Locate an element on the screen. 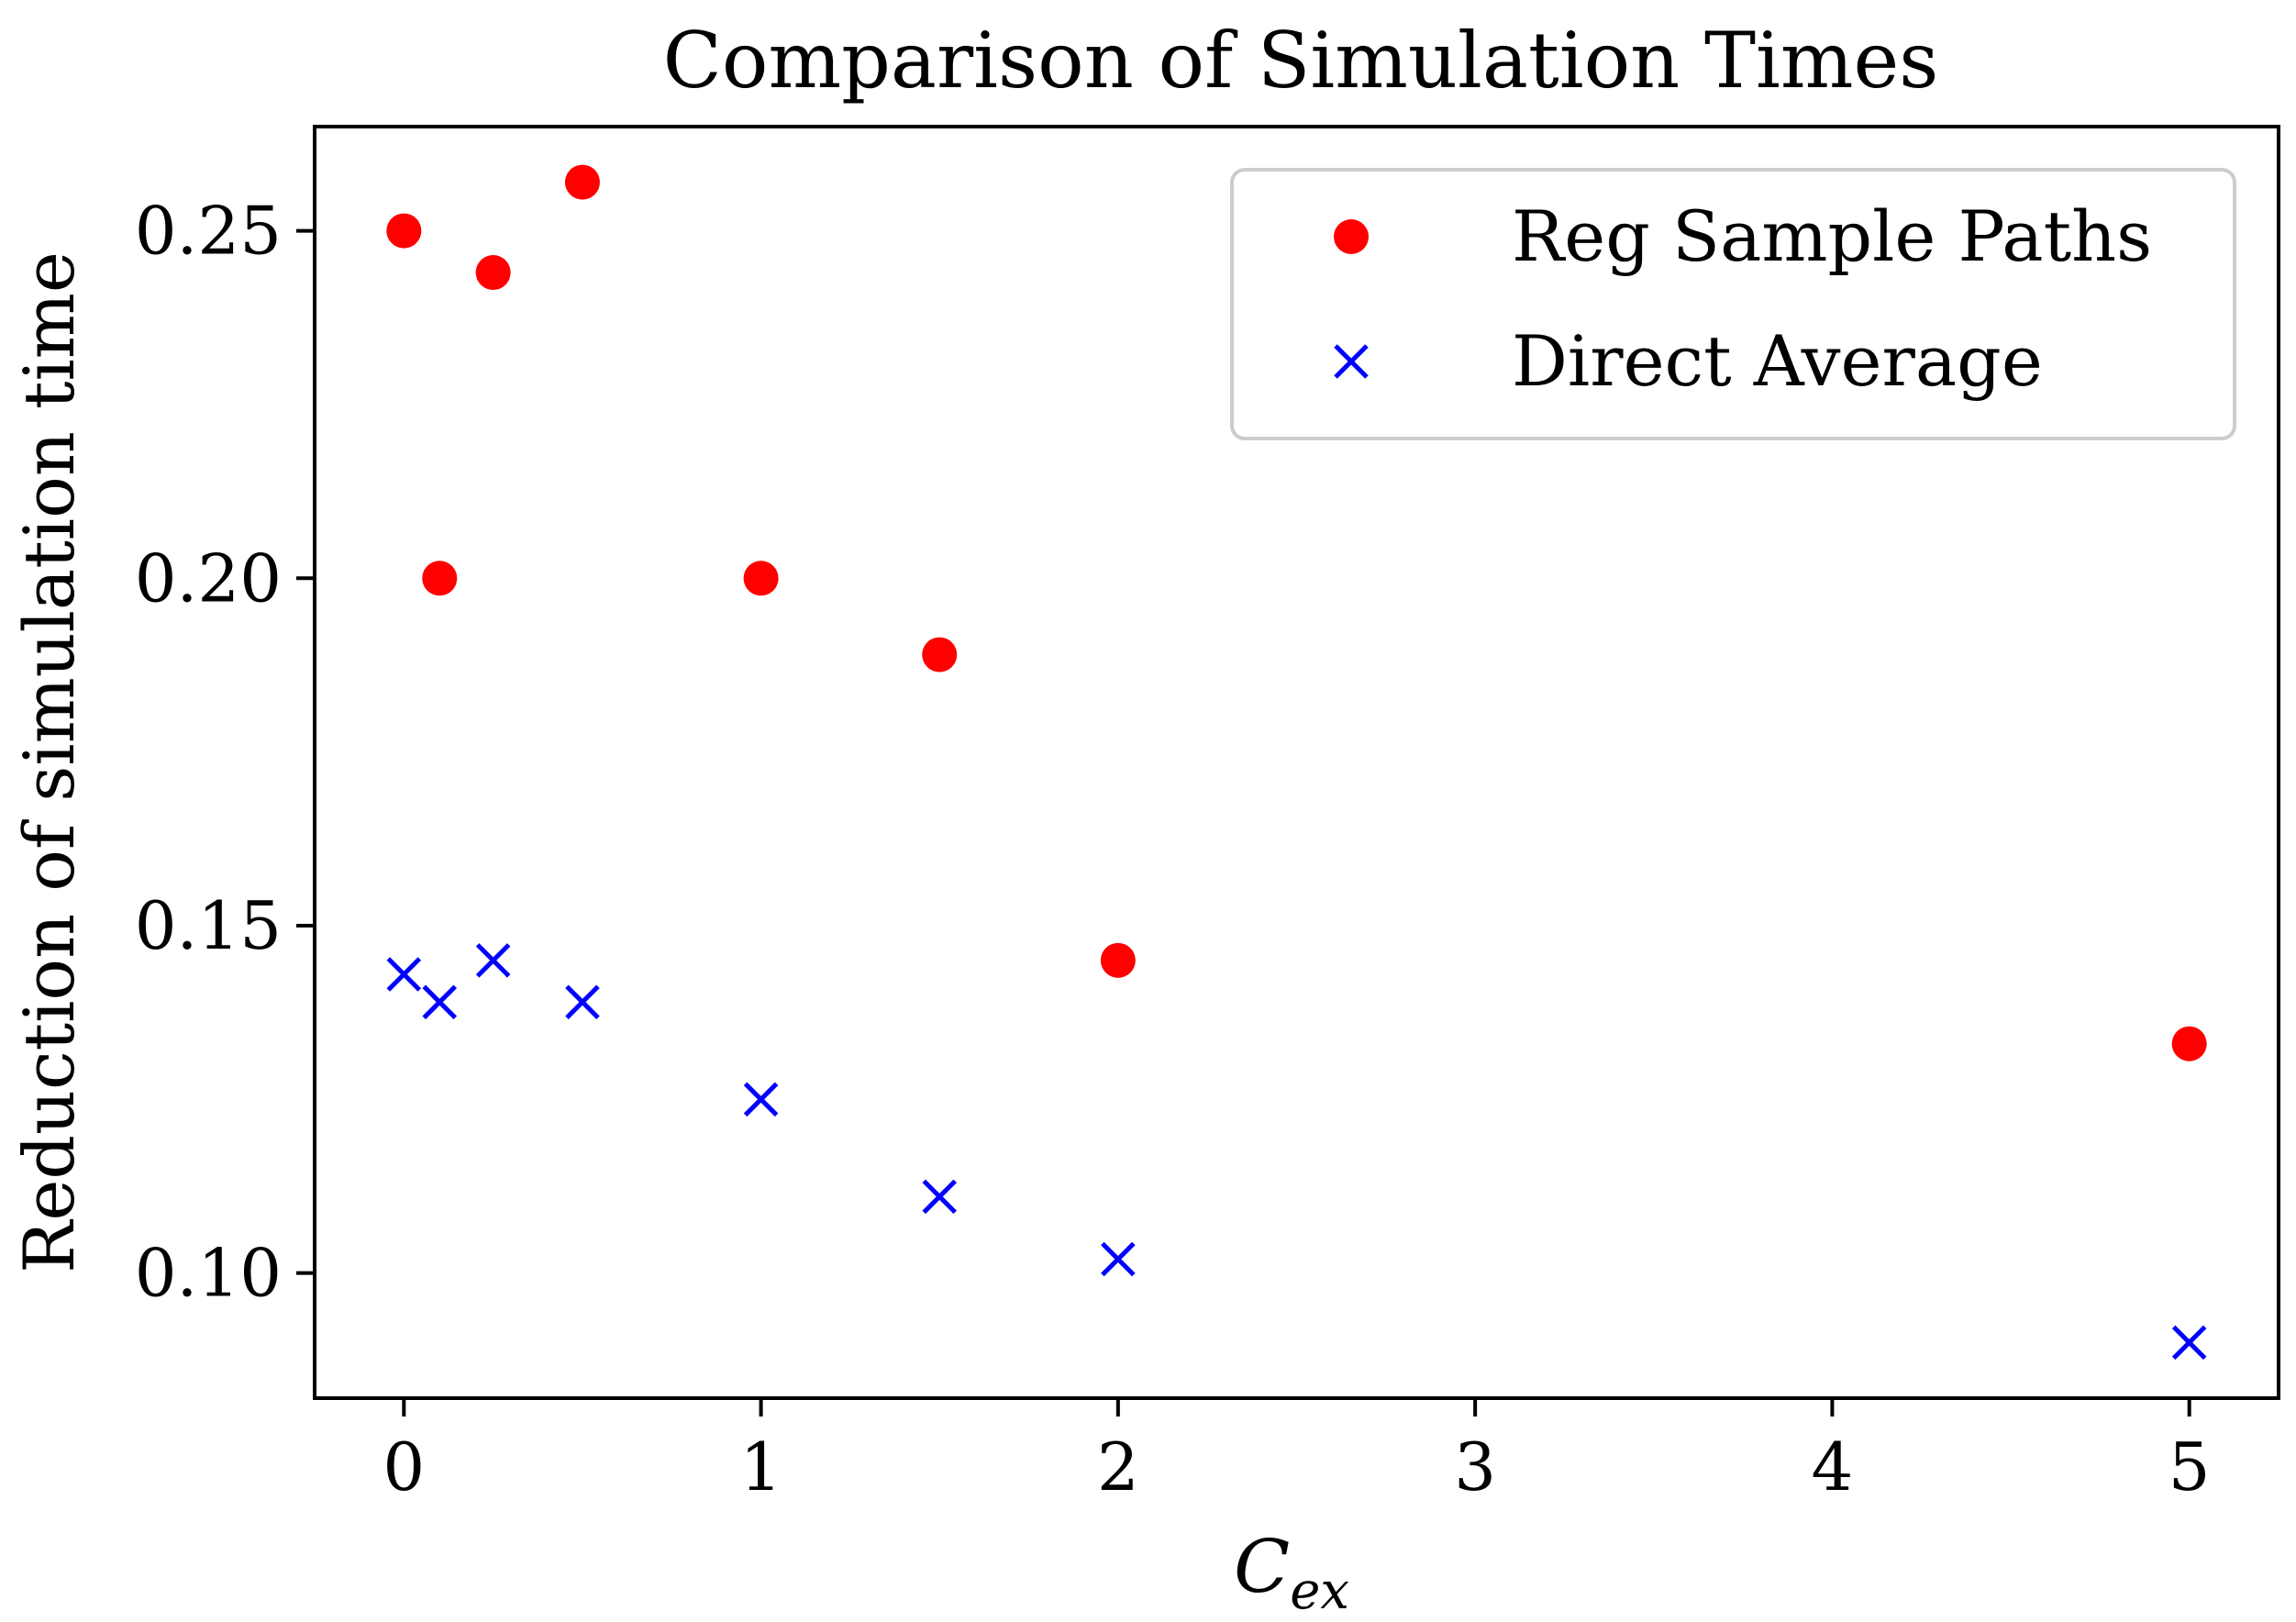  legend: Reg Sample Paths Direct Average is located at coordinates (1733, 304).